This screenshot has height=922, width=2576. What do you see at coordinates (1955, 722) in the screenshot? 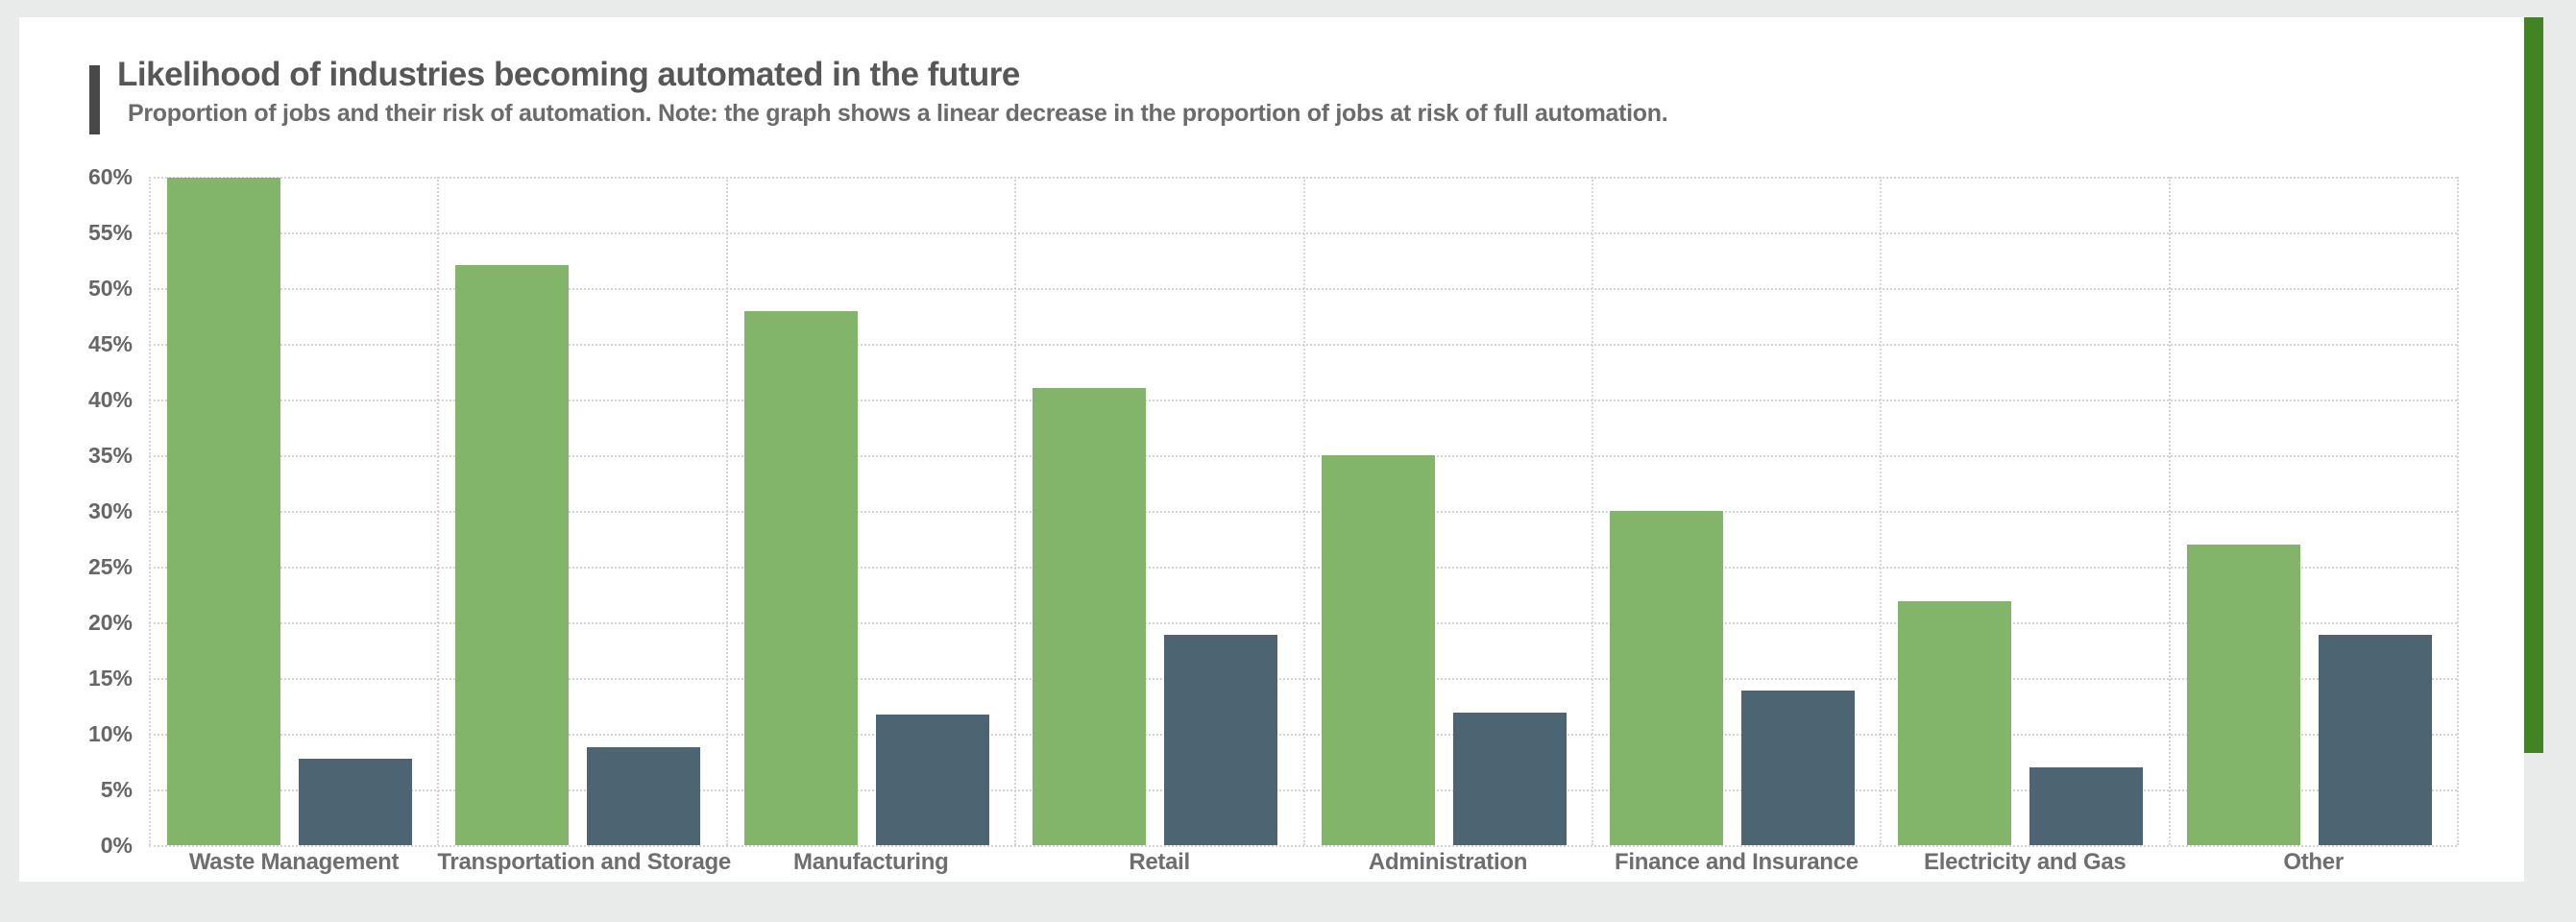
I see `bar-green-series-electricity-and-gas` at bounding box center [1955, 722].